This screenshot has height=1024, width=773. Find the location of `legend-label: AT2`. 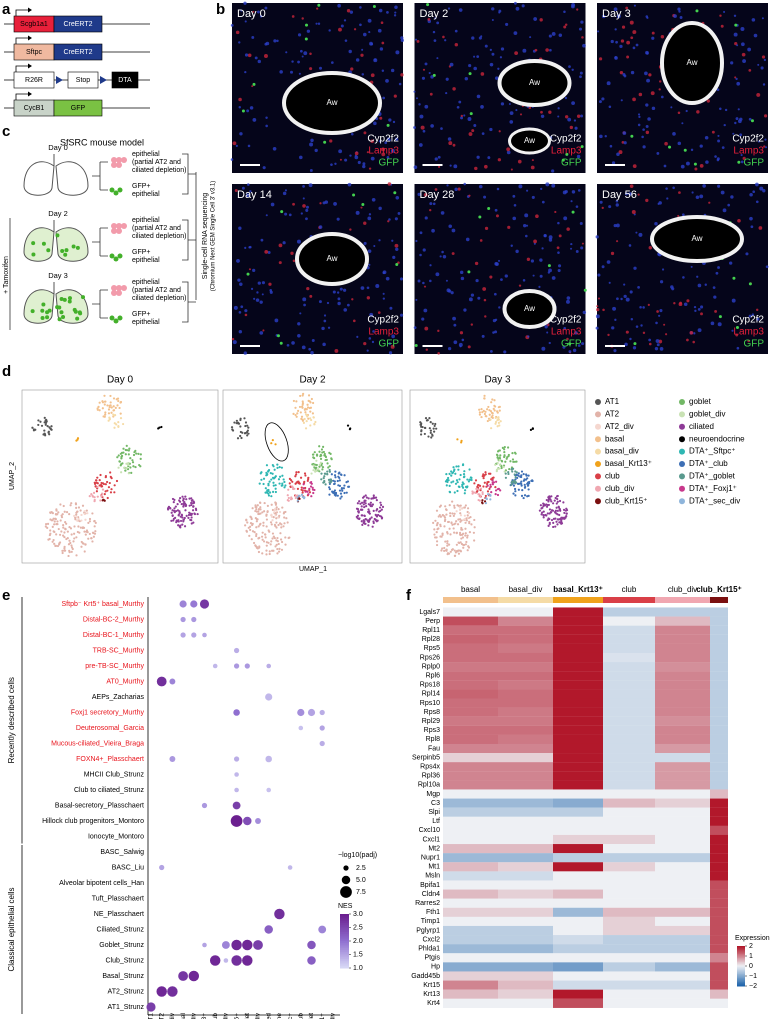

legend-label: AT2 is located at coordinates (612, 414).